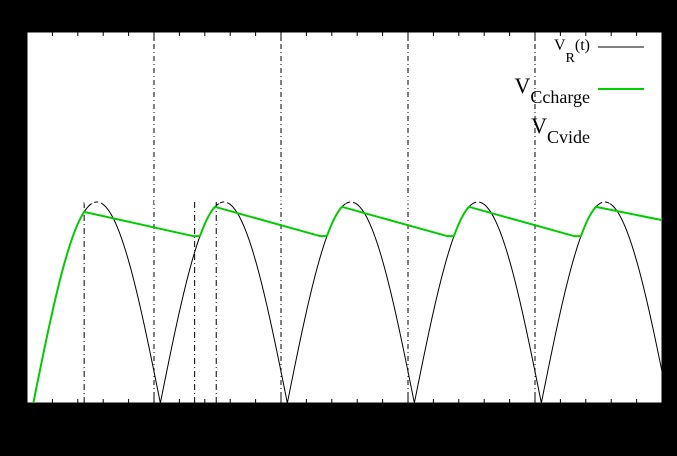 The image size is (677, 456). I want to click on legend: VR(t) VCcharge VCvide, so click(579, 92).